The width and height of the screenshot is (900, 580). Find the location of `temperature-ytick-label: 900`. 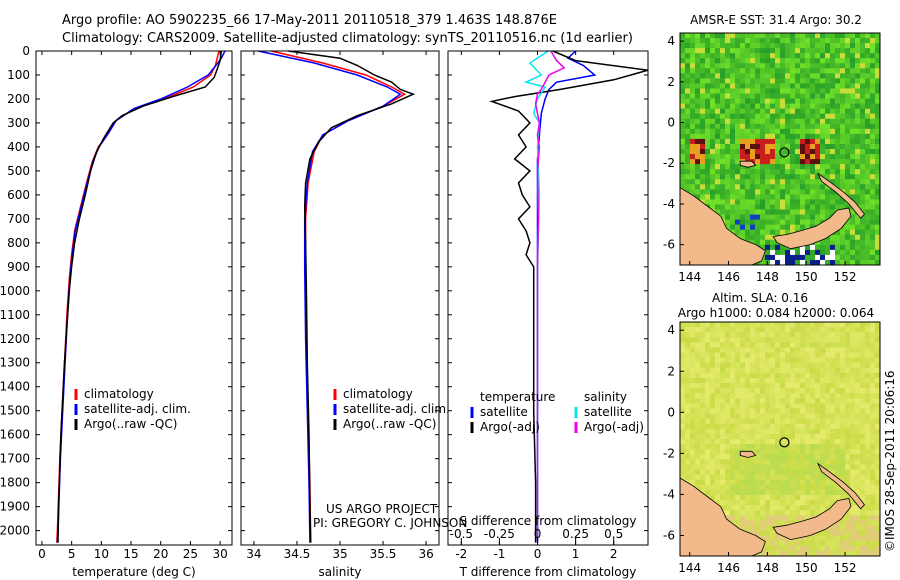

temperature-ytick-label: 900 is located at coordinates (18, 267).